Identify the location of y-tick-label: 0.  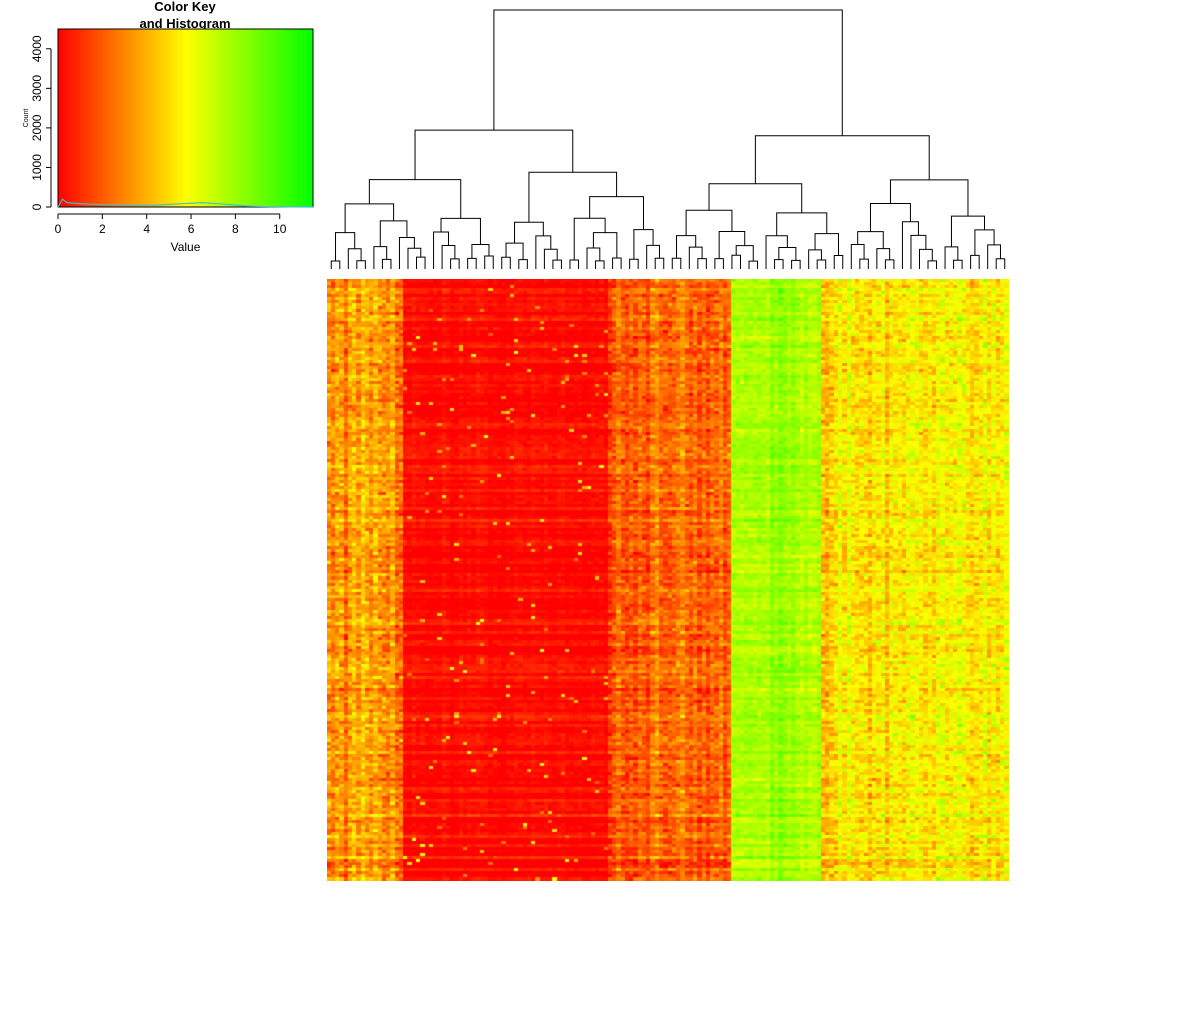
(37, 206).